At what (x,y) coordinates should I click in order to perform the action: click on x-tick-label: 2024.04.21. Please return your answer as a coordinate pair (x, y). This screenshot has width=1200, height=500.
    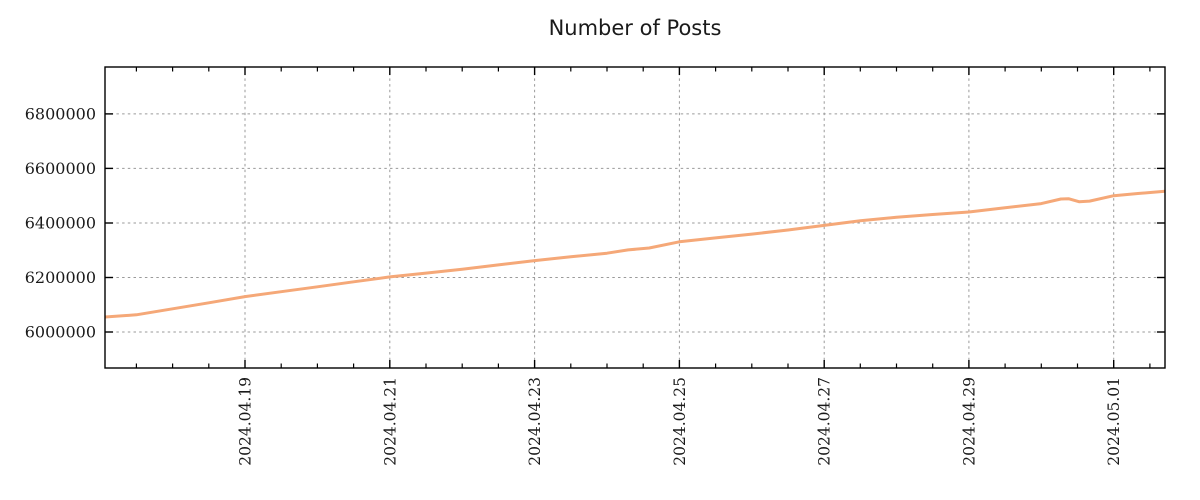
    Looking at the image, I should click on (390, 421).